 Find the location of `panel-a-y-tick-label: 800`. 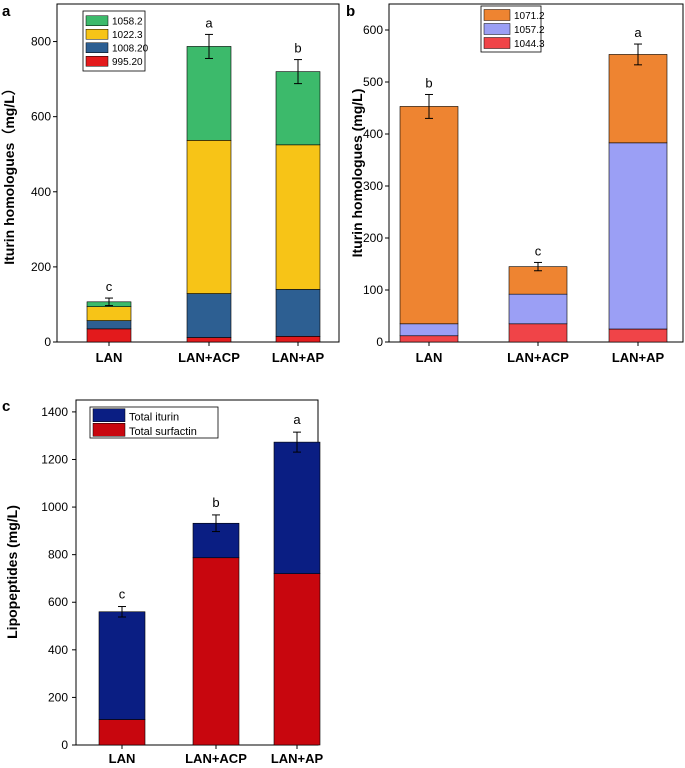

panel-a-y-tick-label: 800 is located at coordinates (41, 42).